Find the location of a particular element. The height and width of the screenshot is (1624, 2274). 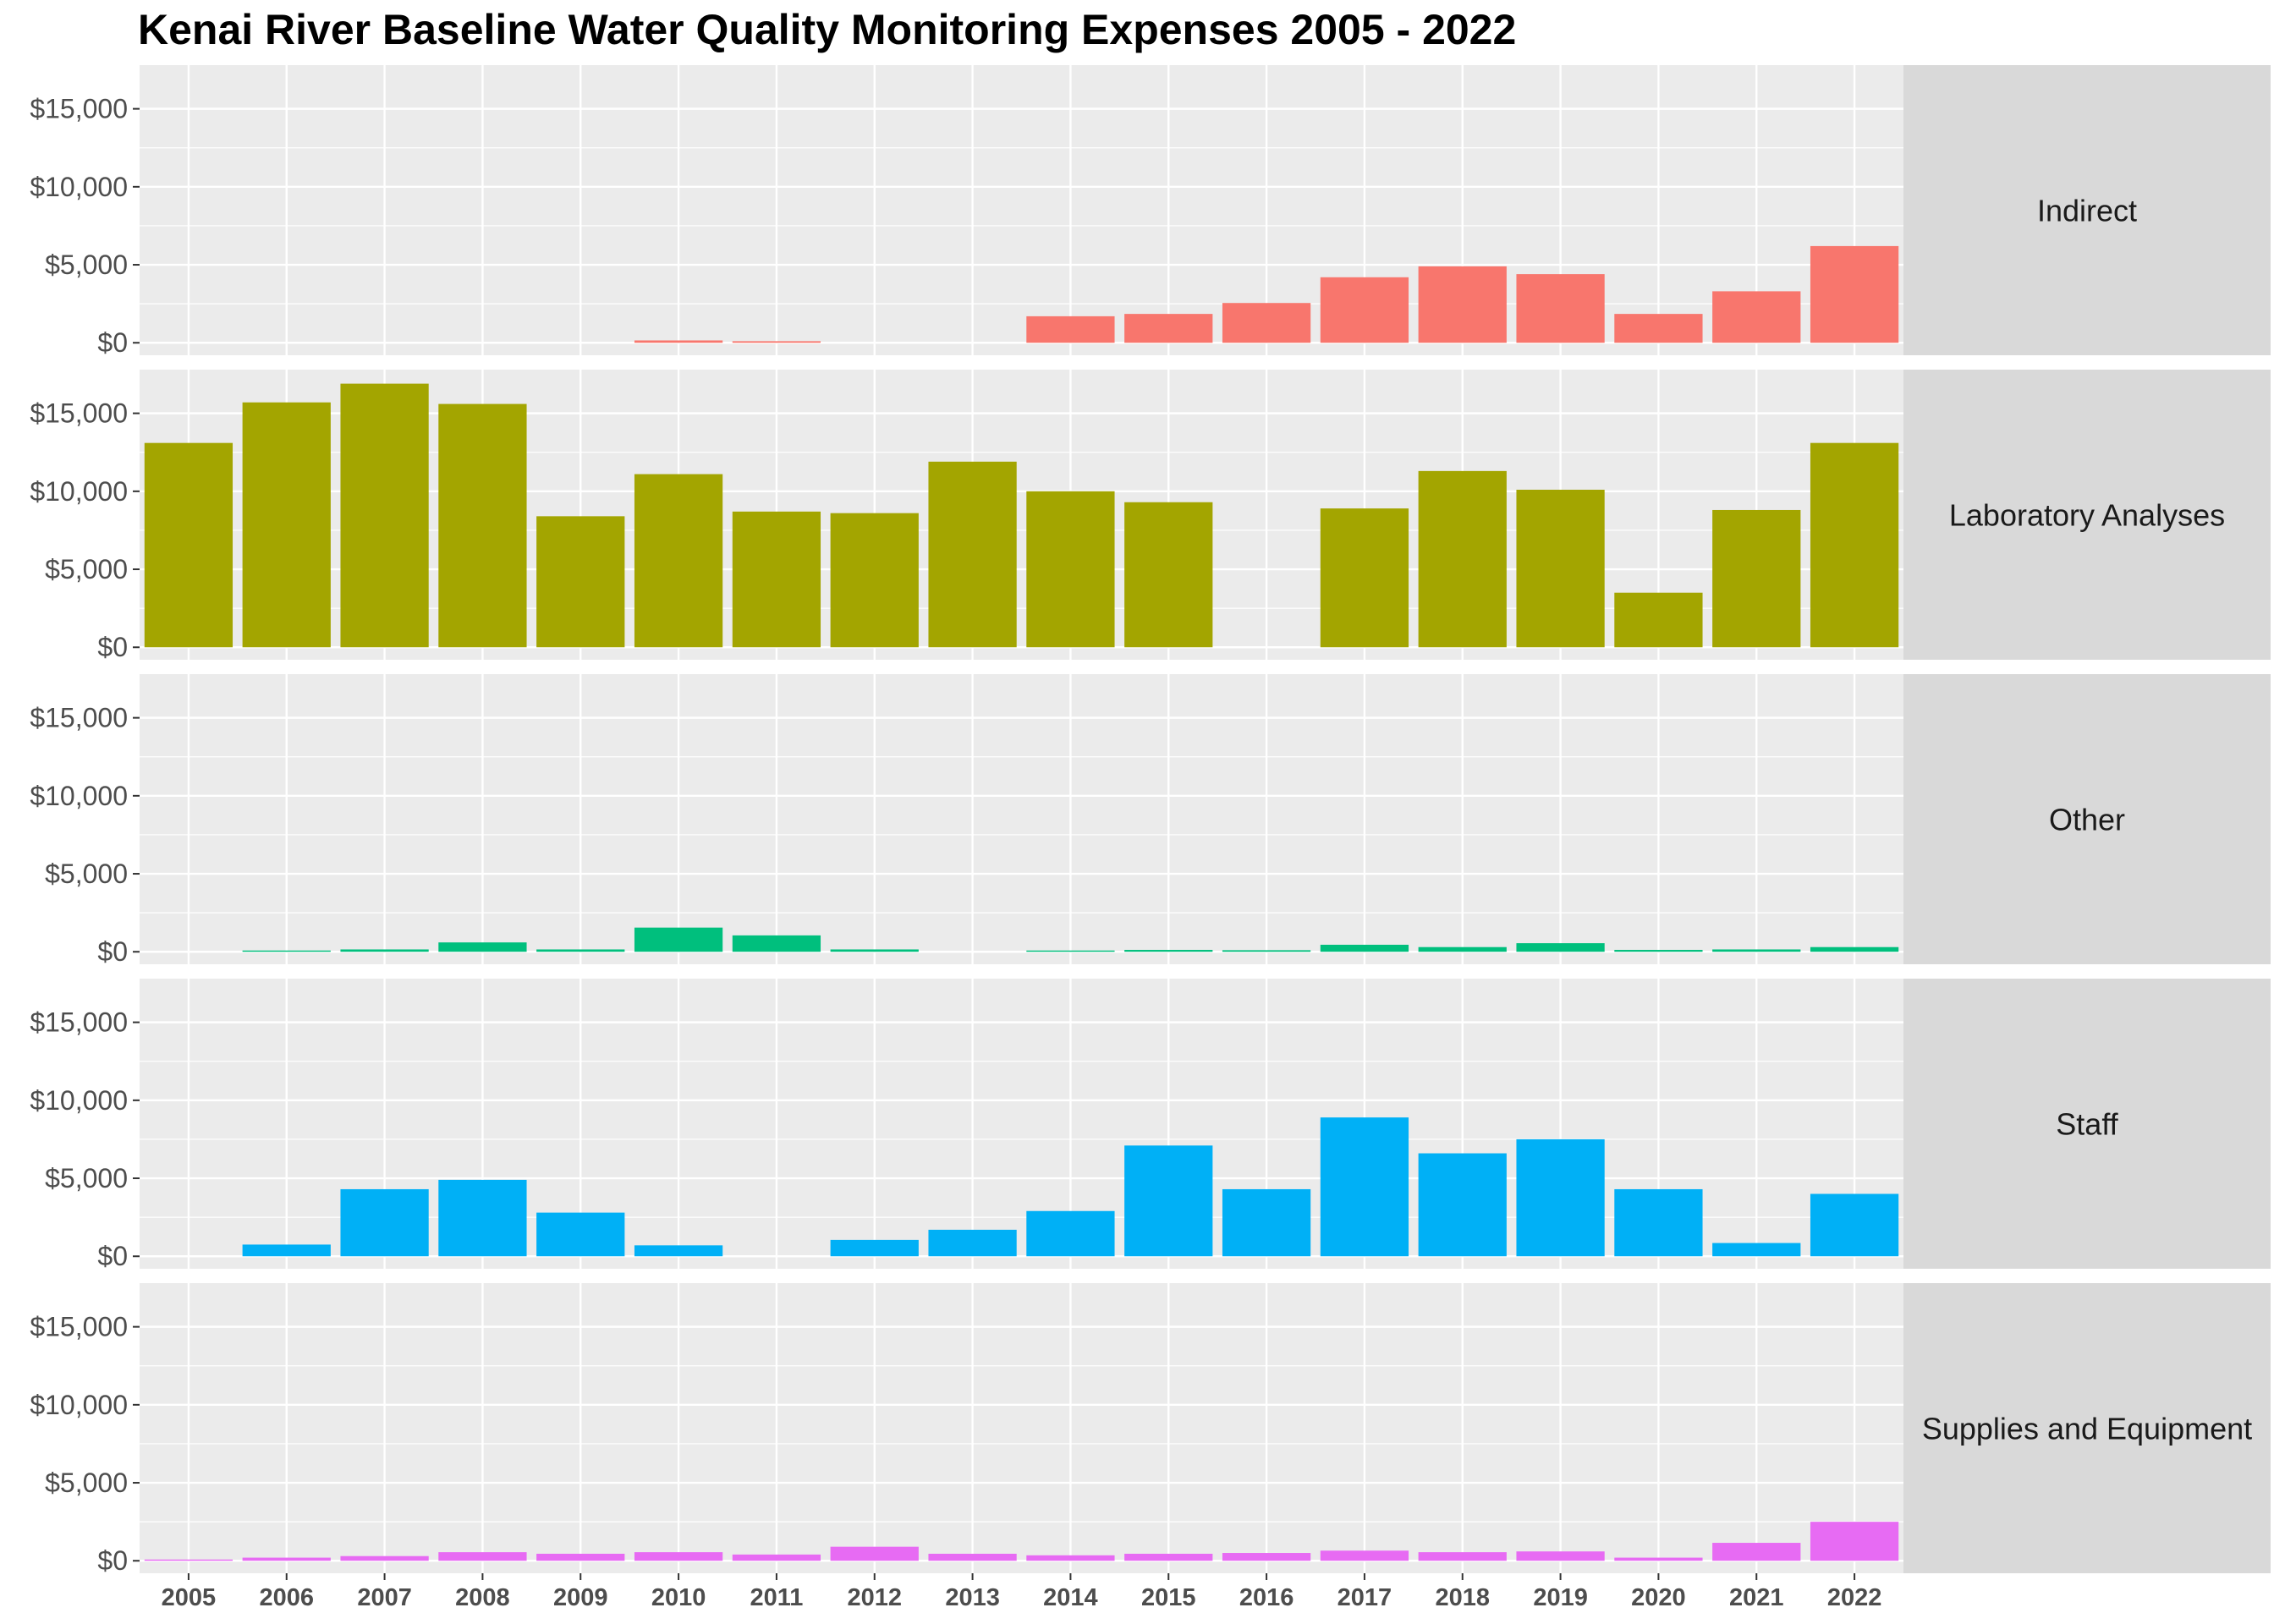

bar-staff-2021 is located at coordinates (1757, 1250).